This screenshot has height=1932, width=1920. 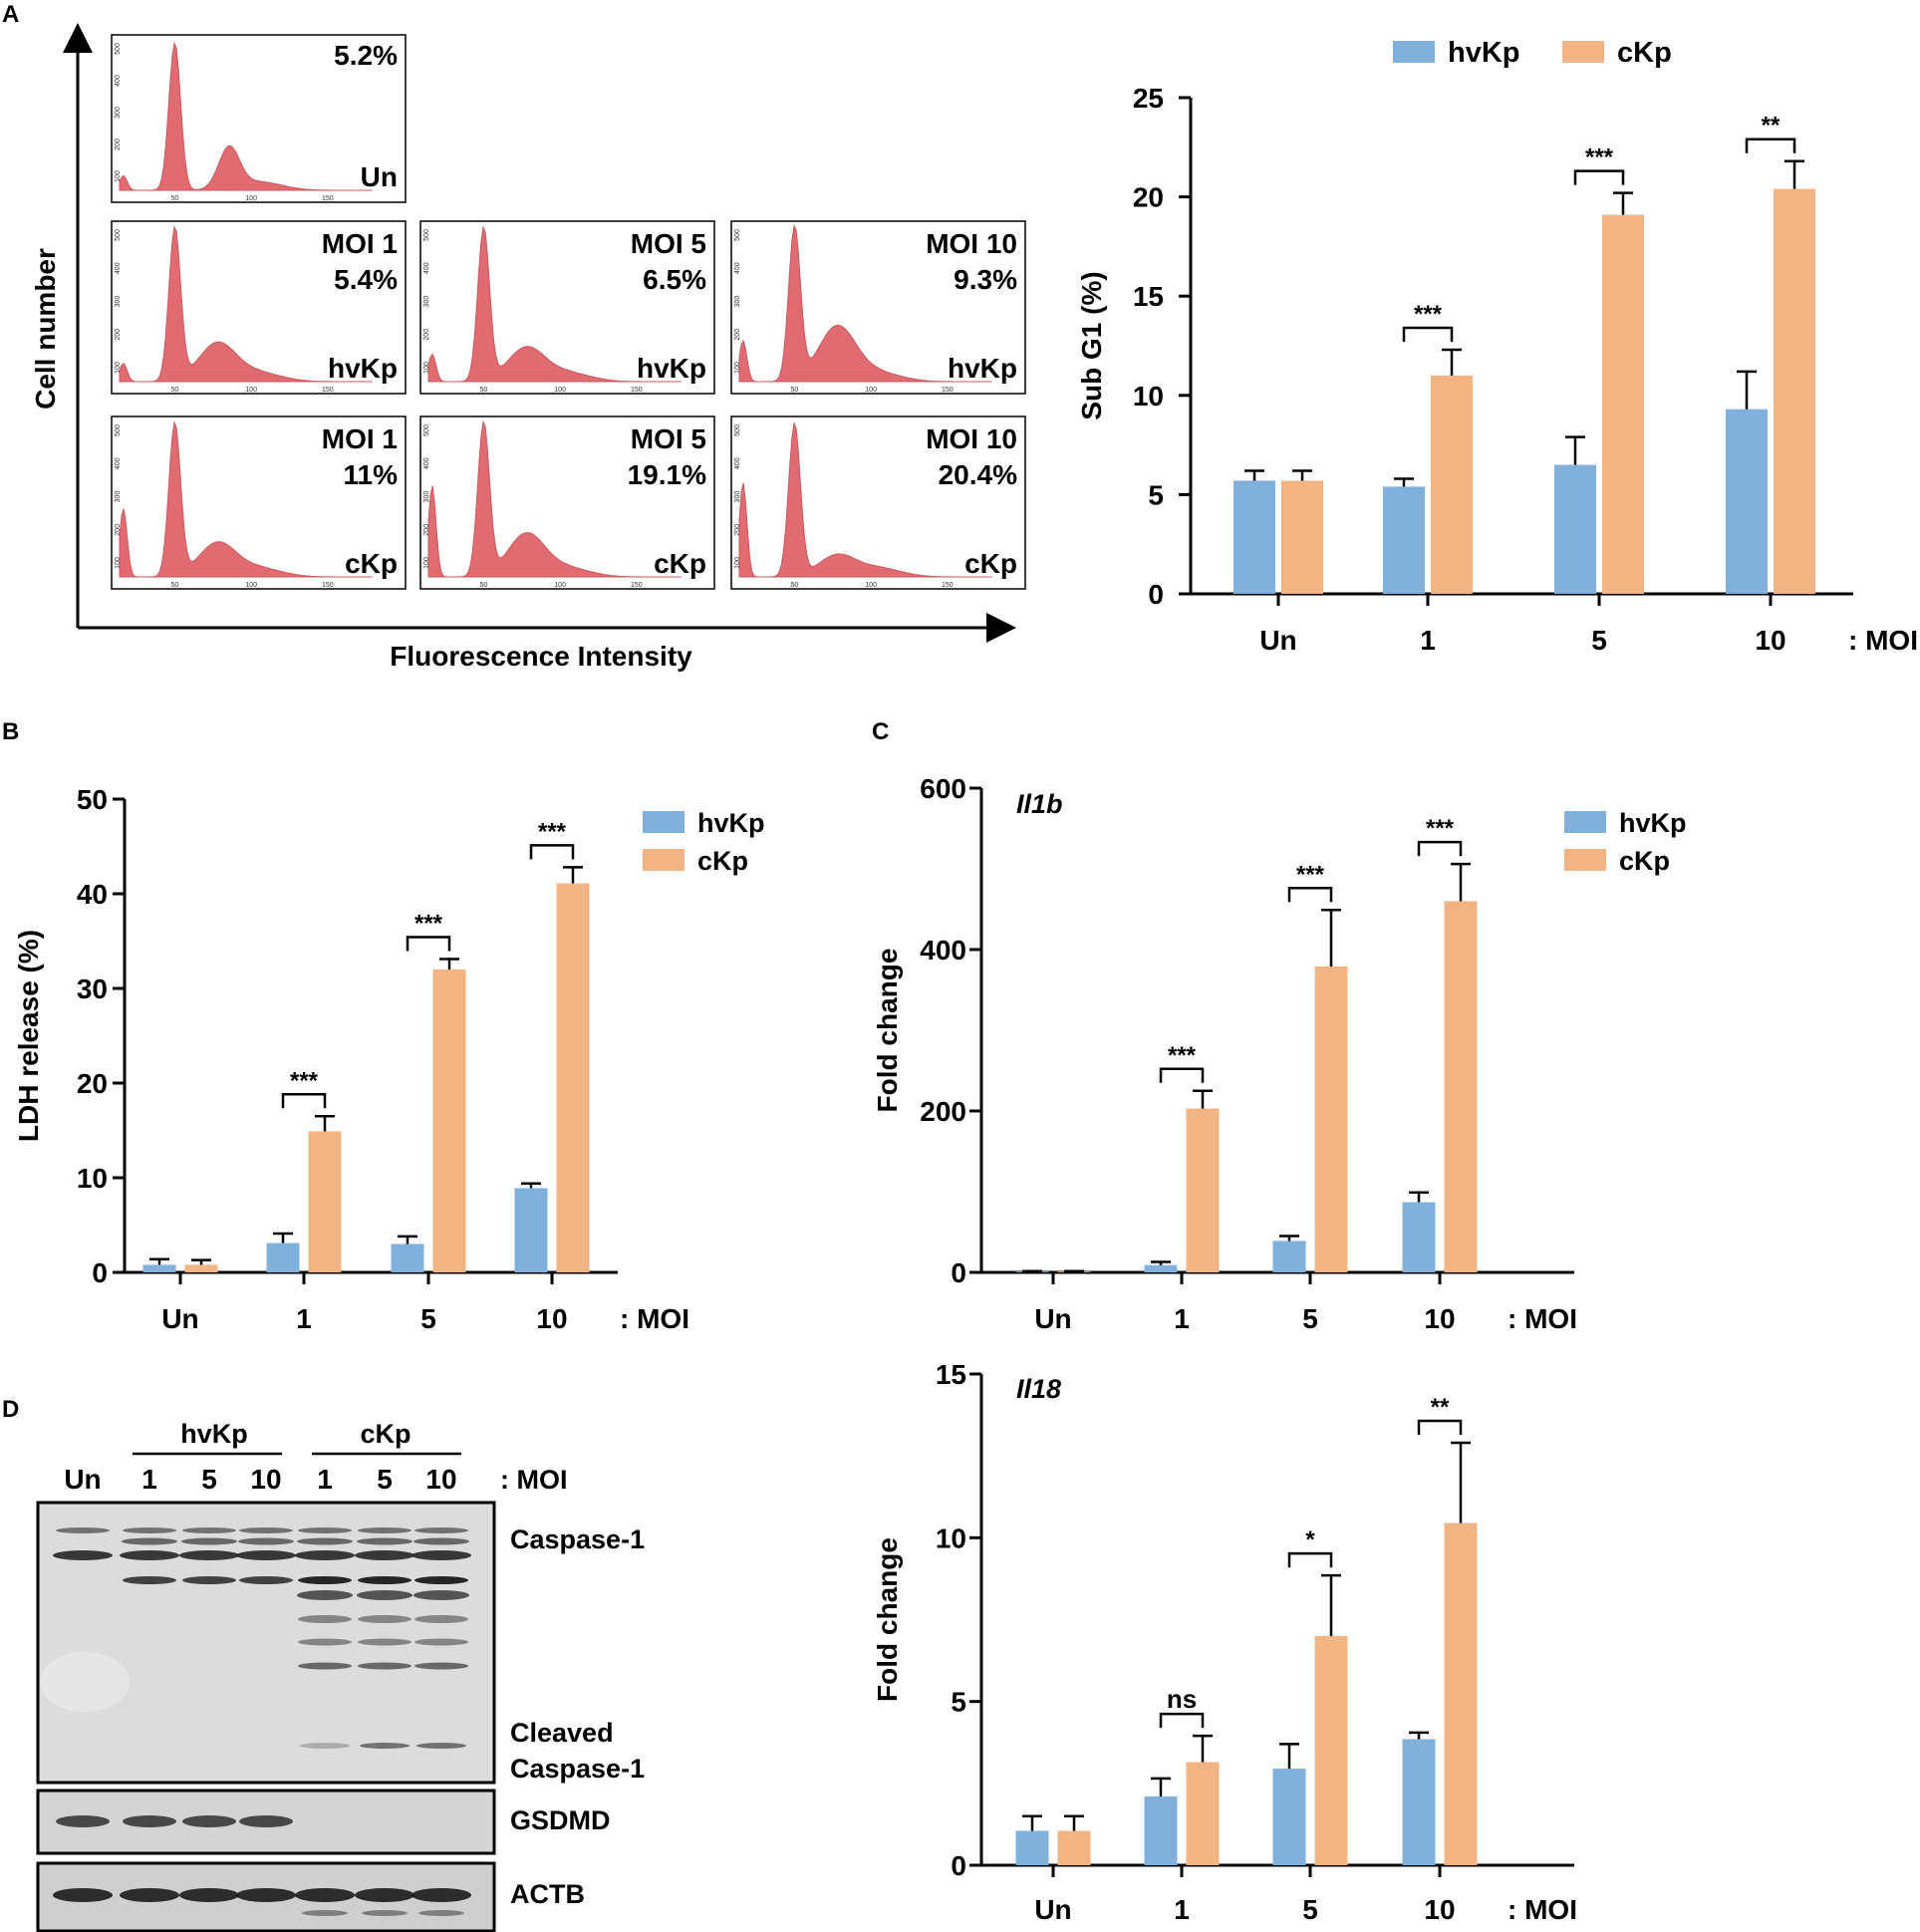 What do you see at coordinates (10, 1409) in the screenshot?
I see `panel-label-d: D` at bounding box center [10, 1409].